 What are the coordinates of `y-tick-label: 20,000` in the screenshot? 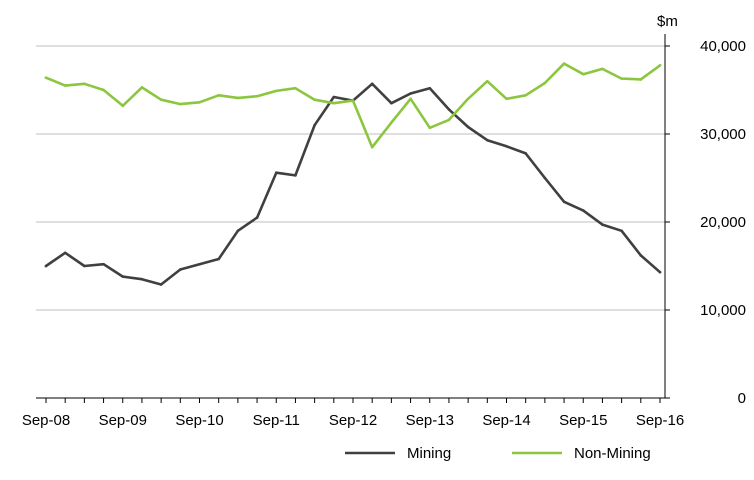 It's located at (723, 222).